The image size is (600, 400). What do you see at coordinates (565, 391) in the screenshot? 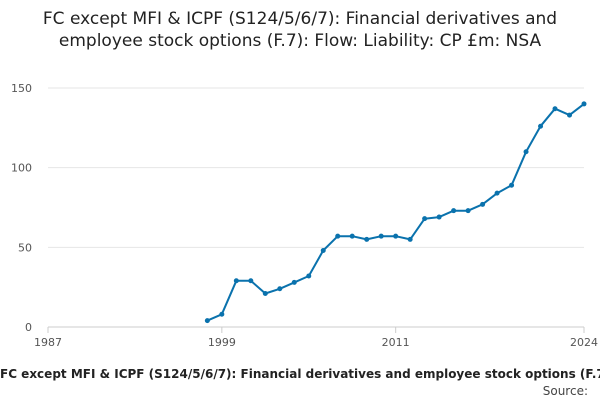
I see `source-label: Source:` at bounding box center [565, 391].